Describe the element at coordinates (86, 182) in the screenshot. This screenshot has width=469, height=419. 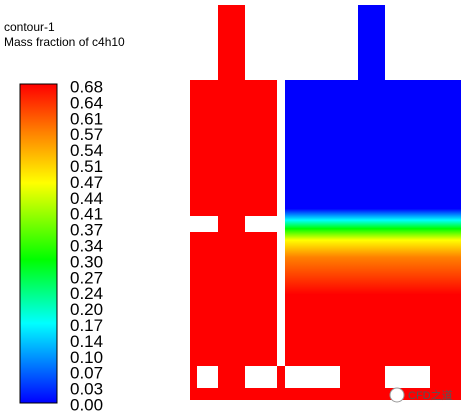
I see `colorbar-label: 0.47` at that location.